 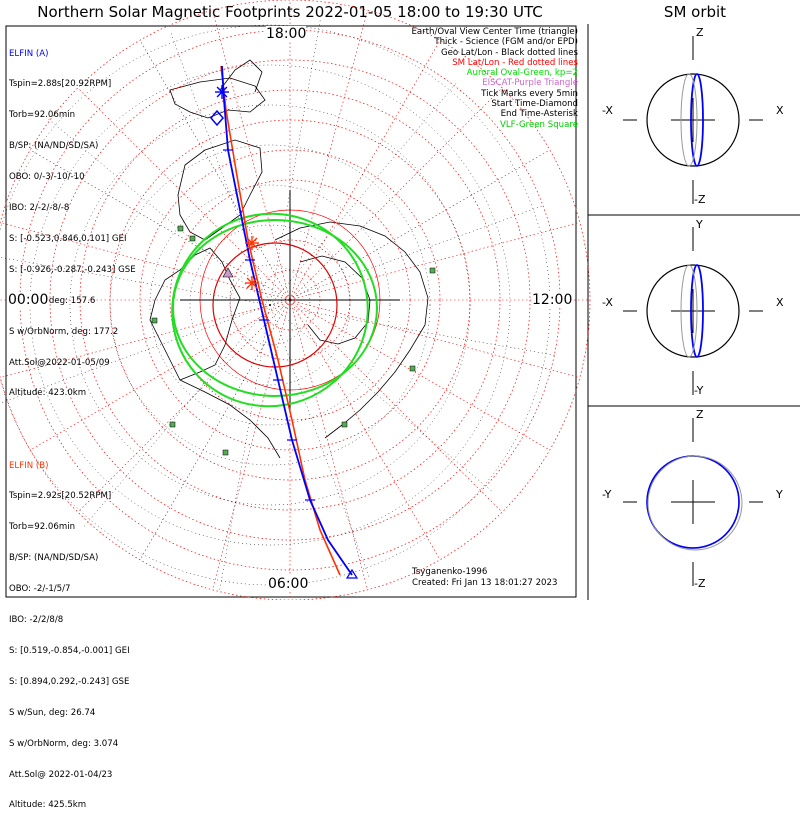 What do you see at coordinates (700, 583) in the screenshot?
I see `sm3-bot: -Z` at bounding box center [700, 583].